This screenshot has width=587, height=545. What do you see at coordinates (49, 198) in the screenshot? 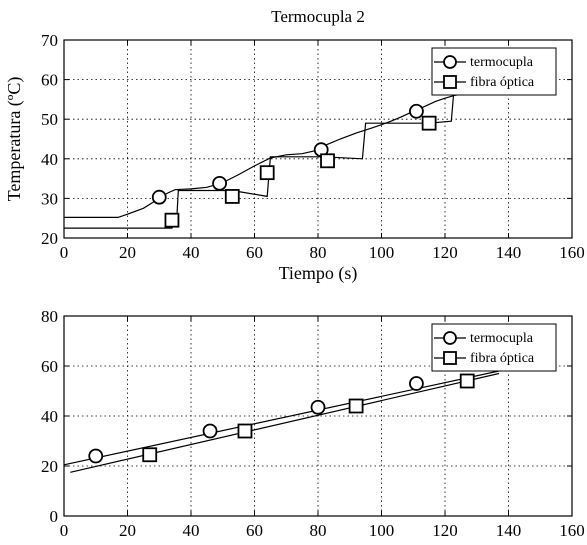
I see `y-tick-label: 30` at bounding box center [49, 198].